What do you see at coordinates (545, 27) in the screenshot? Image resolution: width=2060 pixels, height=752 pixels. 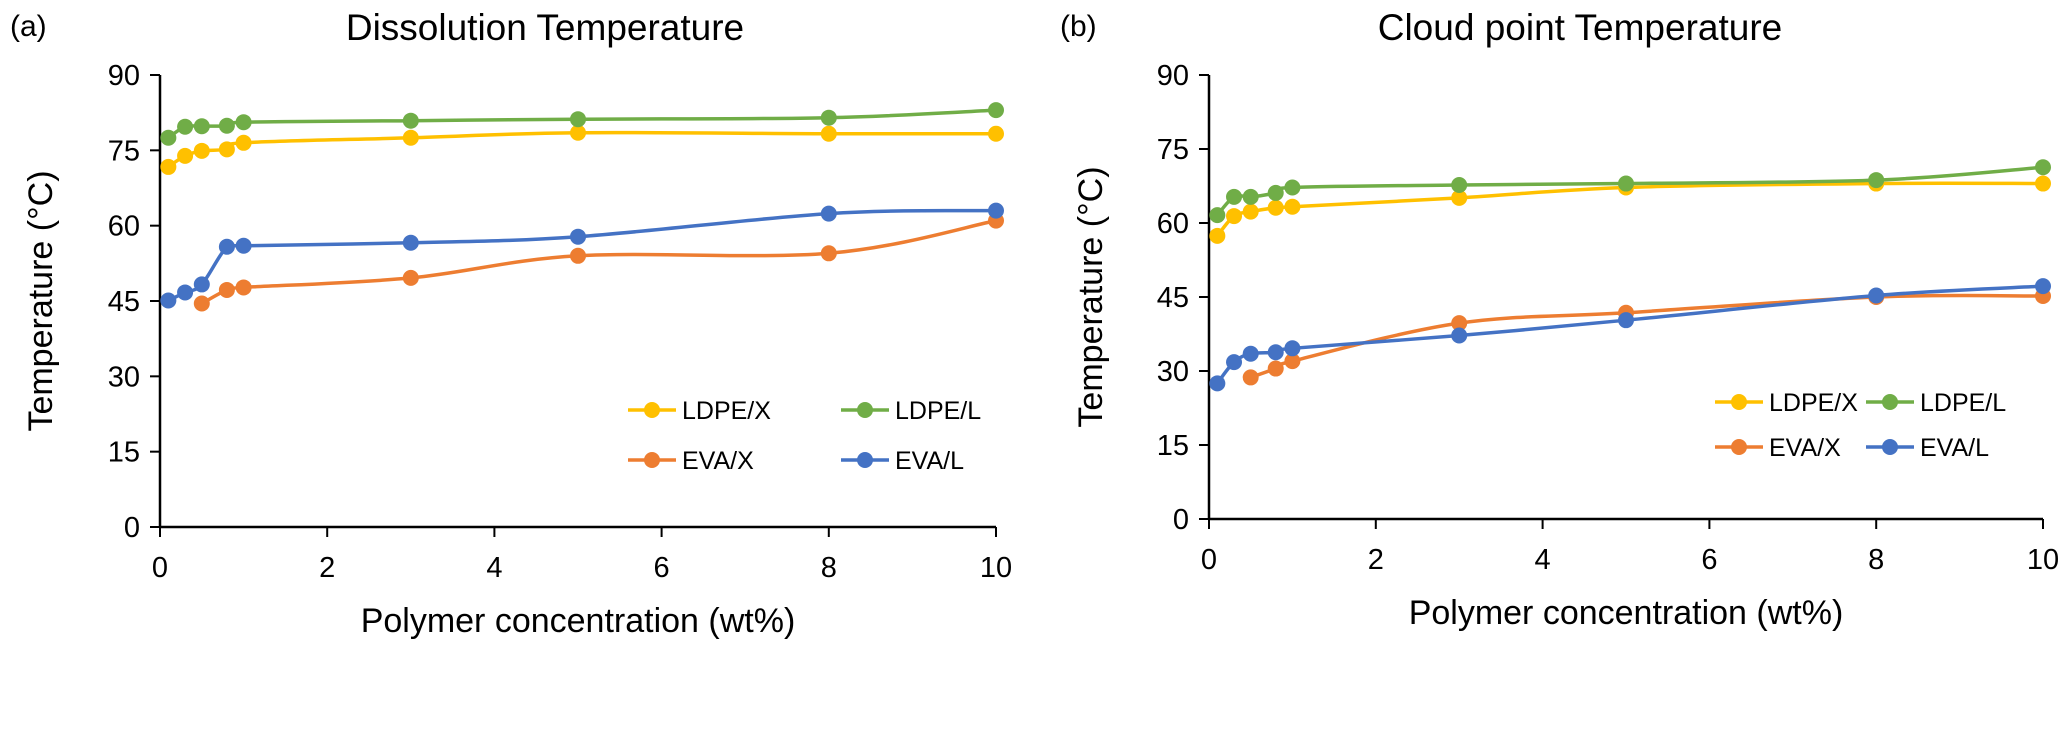 I see `chart-title: Dissolution Temperature` at bounding box center [545, 27].